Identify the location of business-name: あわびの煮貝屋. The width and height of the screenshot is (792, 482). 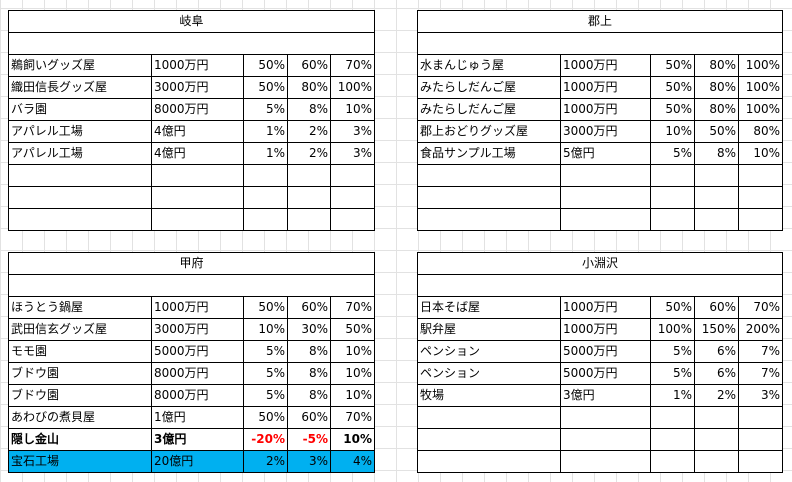
(80, 417).